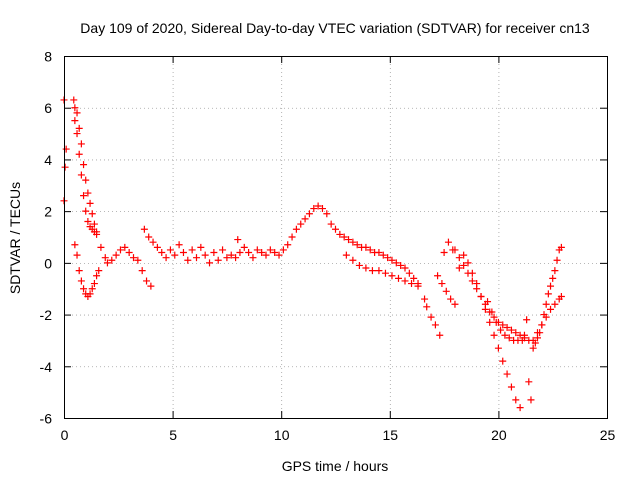 The width and height of the screenshot is (640, 480). Describe the element at coordinates (46, 315) in the screenshot. I see `y-tick-label: -2` at that location.